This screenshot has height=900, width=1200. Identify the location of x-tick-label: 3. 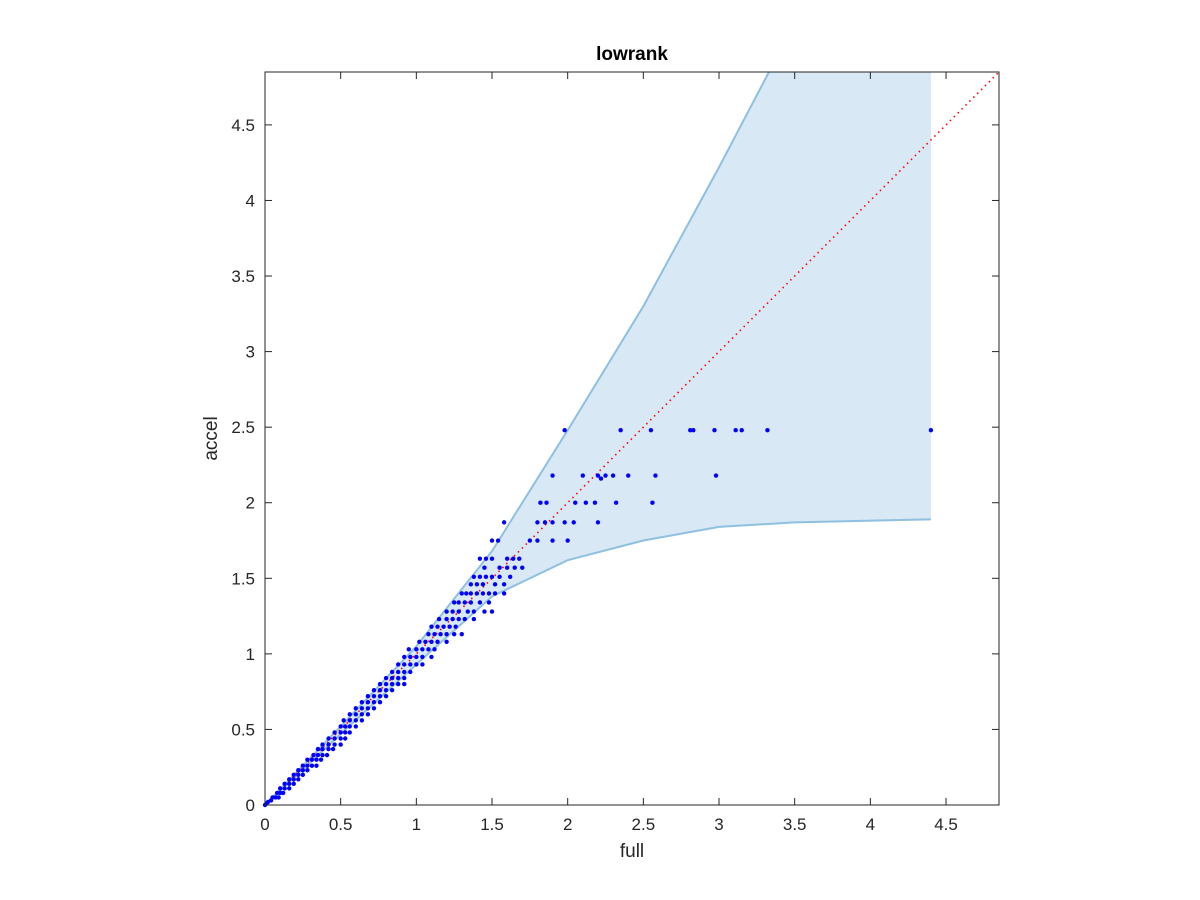
(718, 824).